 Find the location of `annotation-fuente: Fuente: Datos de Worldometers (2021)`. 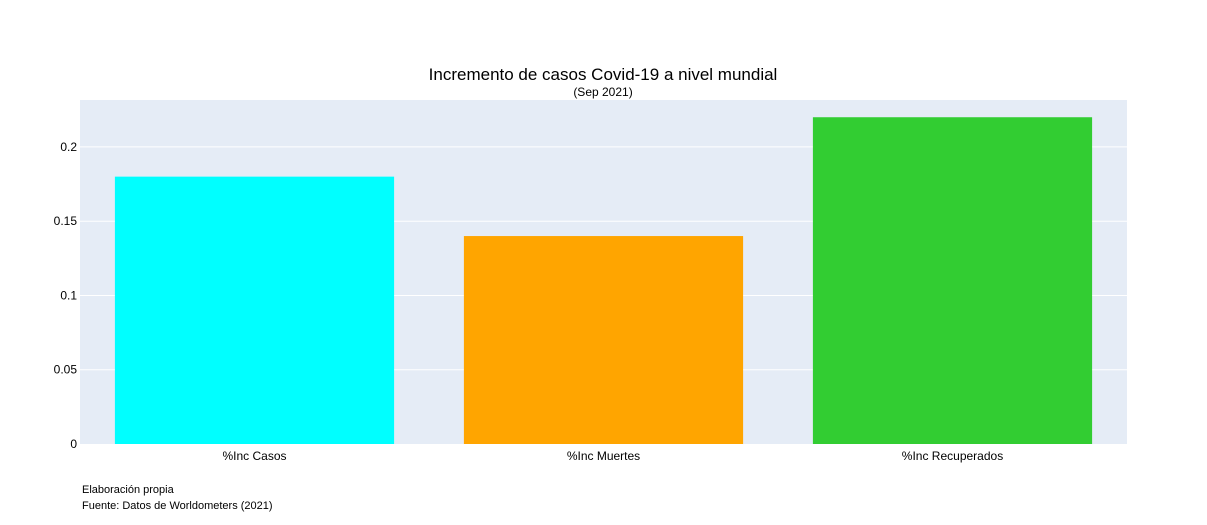

annotation-fuente: Fuente: Datos de Worldometers (2021) is located at coordinates (177, 506).